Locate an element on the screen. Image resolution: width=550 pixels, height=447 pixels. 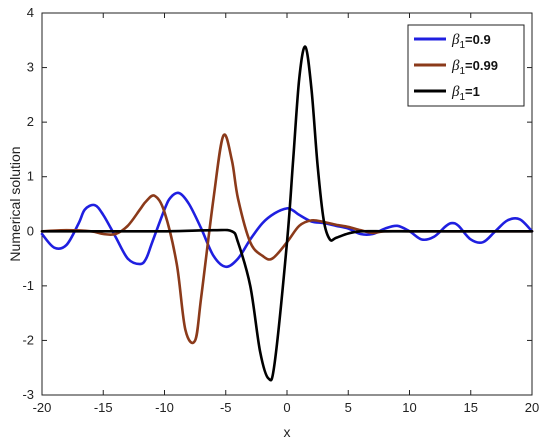
x-tick-label: -15 is located at coordinates (103, 407).